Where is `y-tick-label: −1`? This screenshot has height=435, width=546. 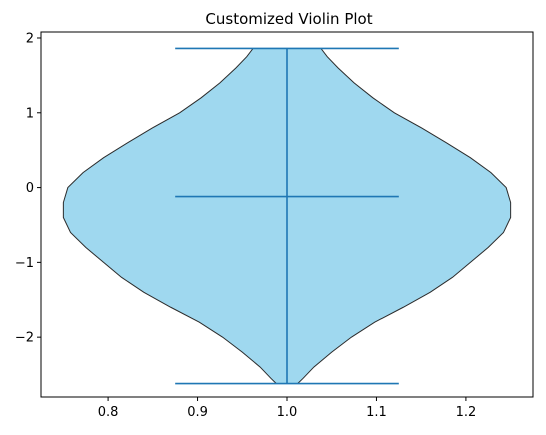 y-tick-label: −1 is located at coordinates (24, 263).